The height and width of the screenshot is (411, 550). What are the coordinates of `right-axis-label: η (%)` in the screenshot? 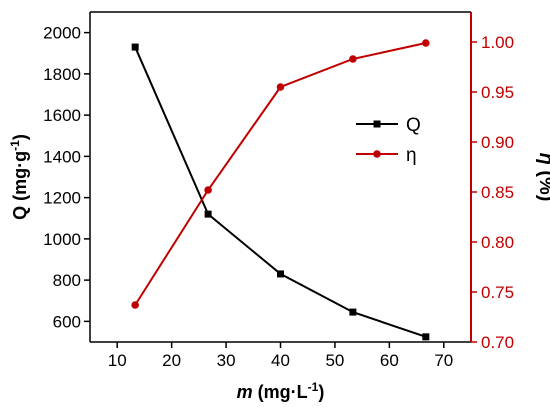 It's located at (542, 177).